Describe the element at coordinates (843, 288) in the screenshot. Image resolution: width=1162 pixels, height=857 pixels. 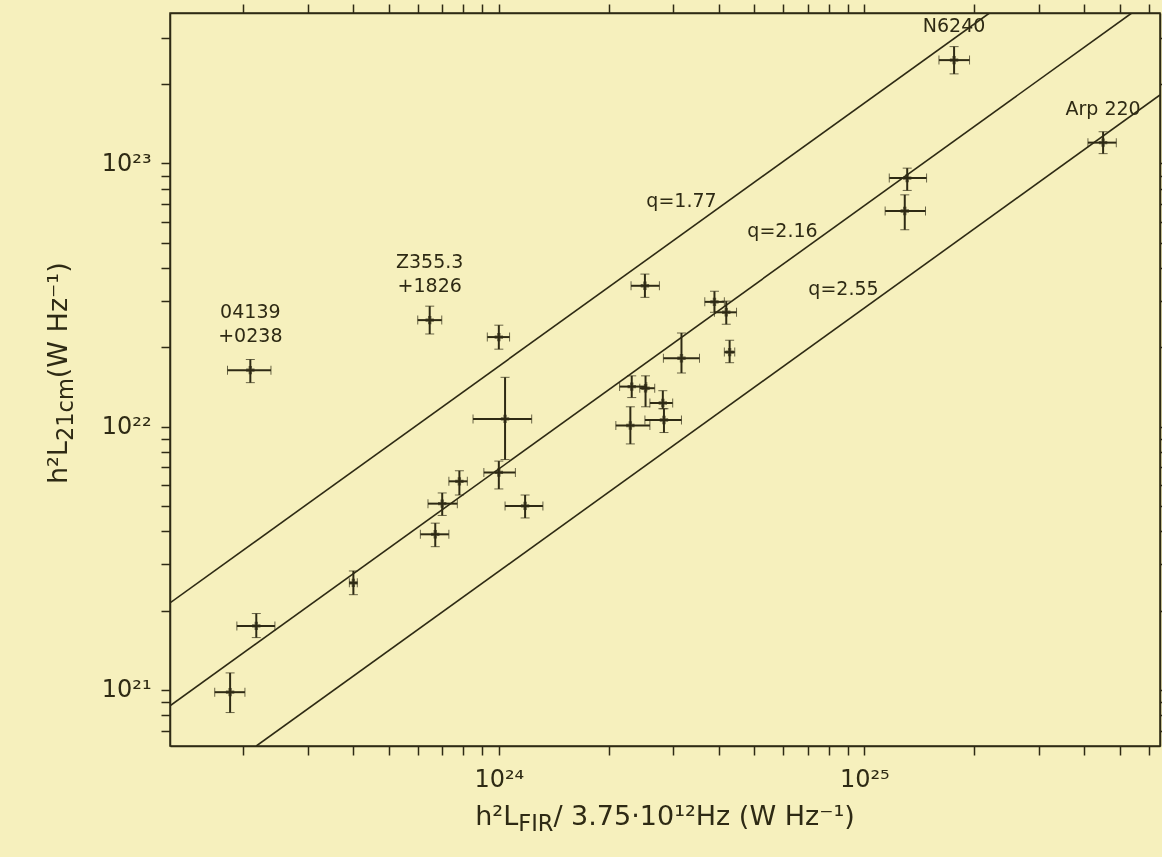
I see `annotation: q=2.55` at that location.